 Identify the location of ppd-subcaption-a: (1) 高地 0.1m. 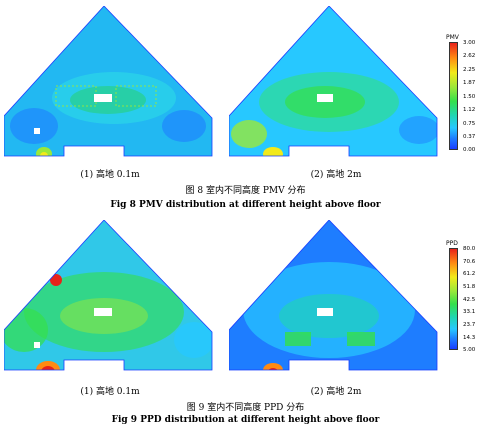
(110, 392).